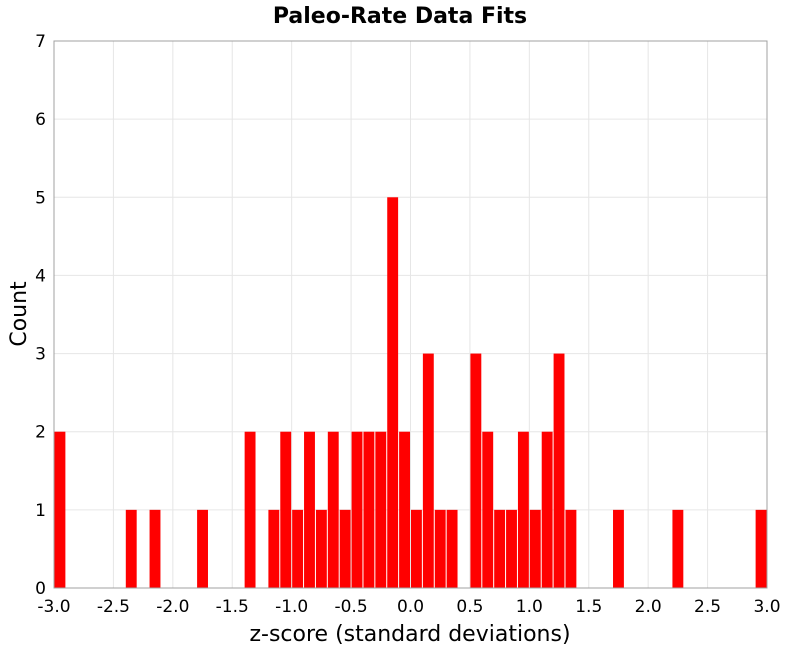 The width and height of the screenshot is (800, 650). Describe the element at coordinates (232, 607) in the screenshot. I see `x-tick-label: -1.5` at that location.